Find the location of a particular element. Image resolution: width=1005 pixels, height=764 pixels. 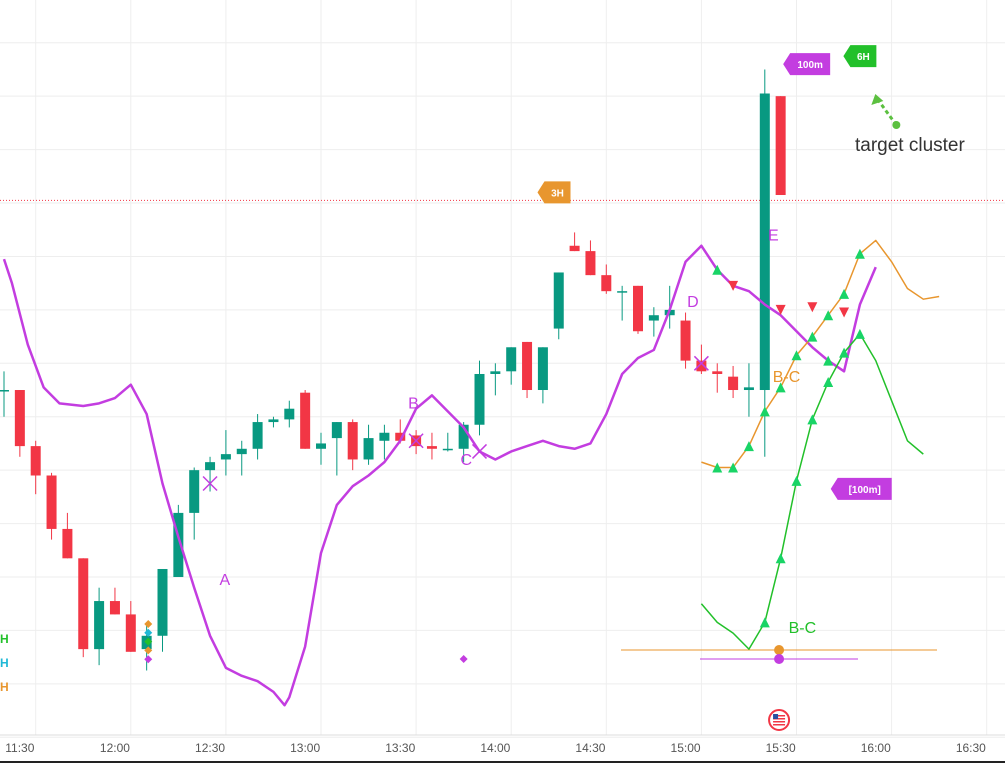

tag-100m is located at coordinates (807, 64).